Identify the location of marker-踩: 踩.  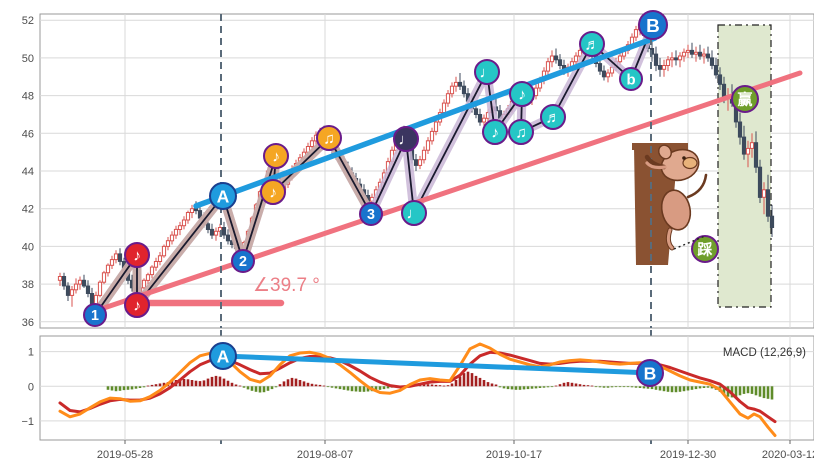
(705, 249).